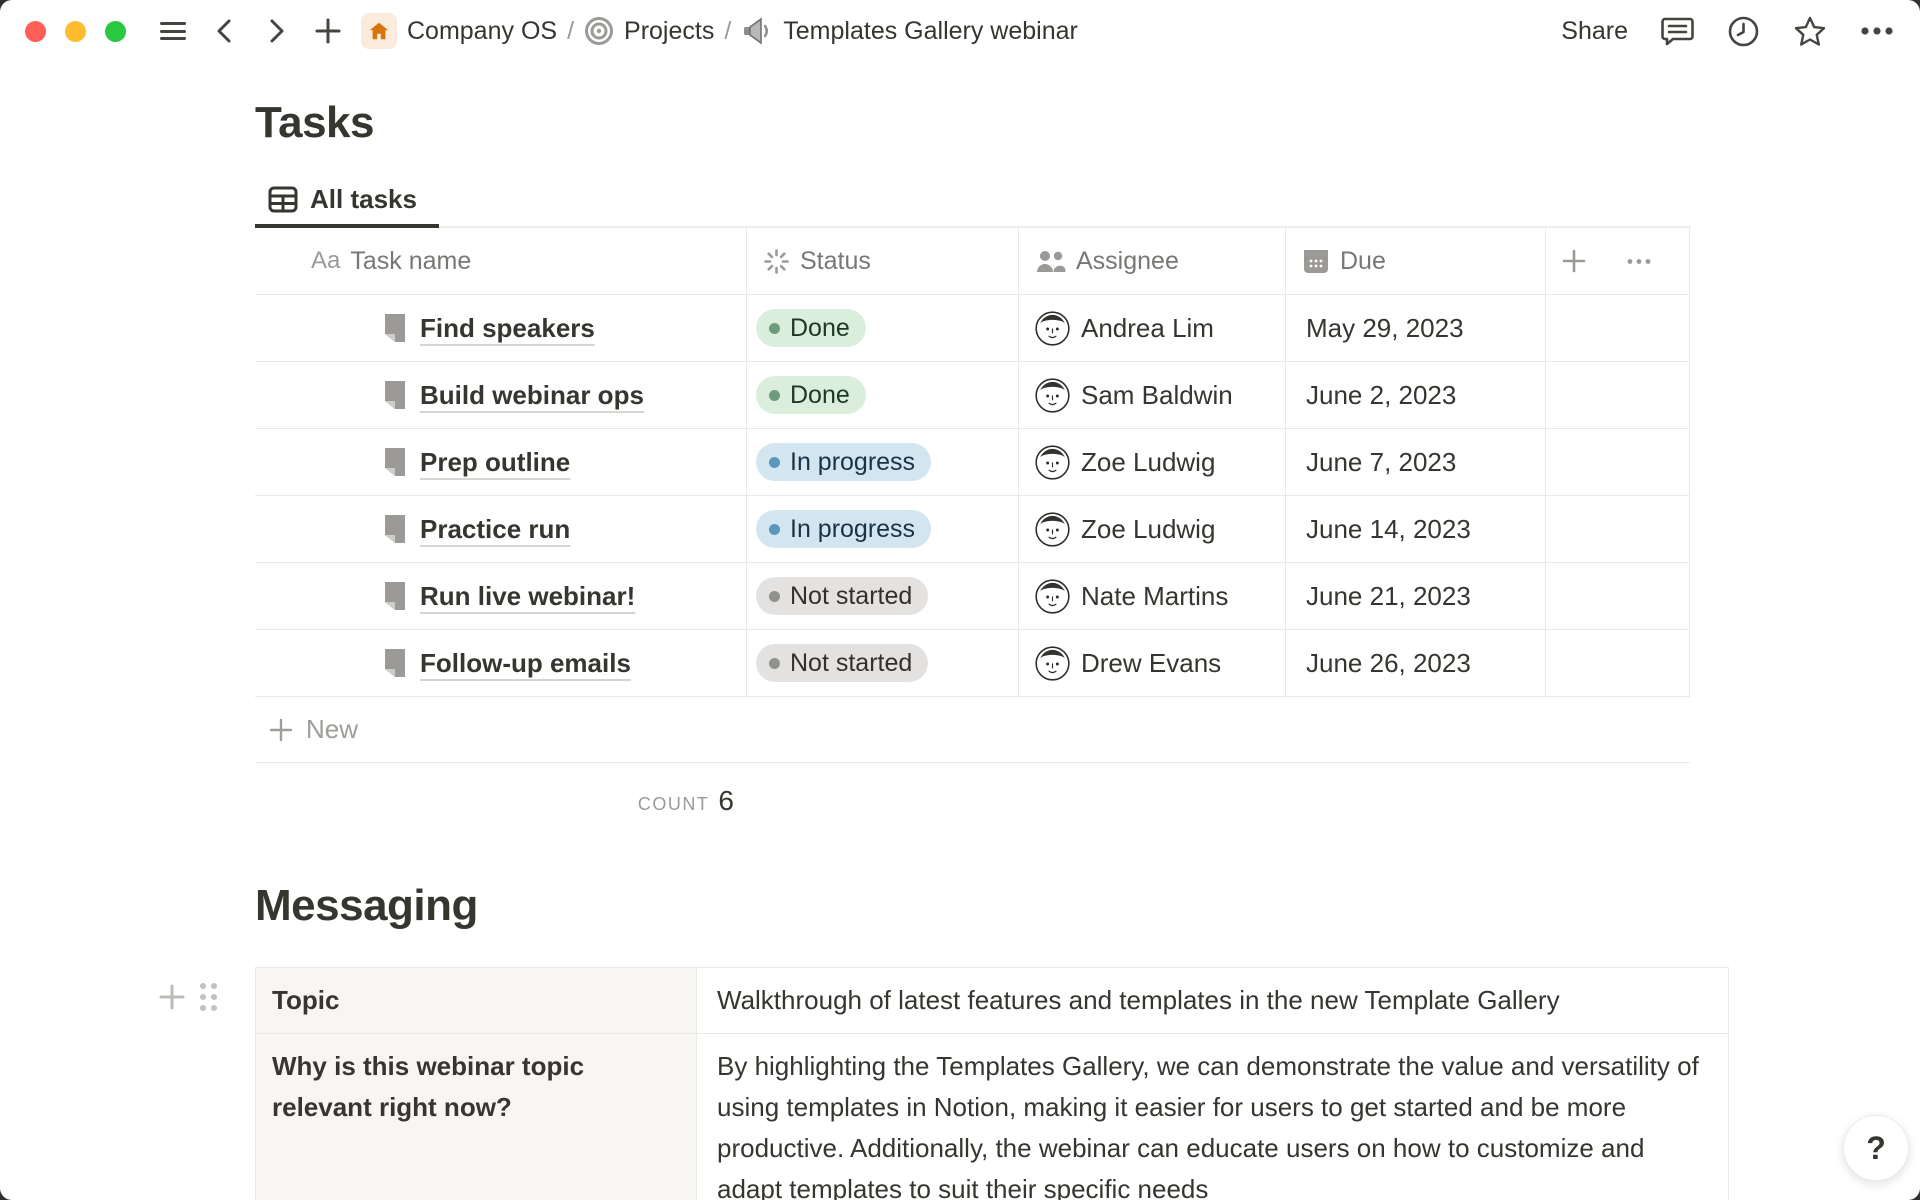 This screenshot has height=1200, width=1920. What do you see at coordinates (1639, 261) in the screenshot?
I see `table-options-icon` at bounding box center [1639, 261].